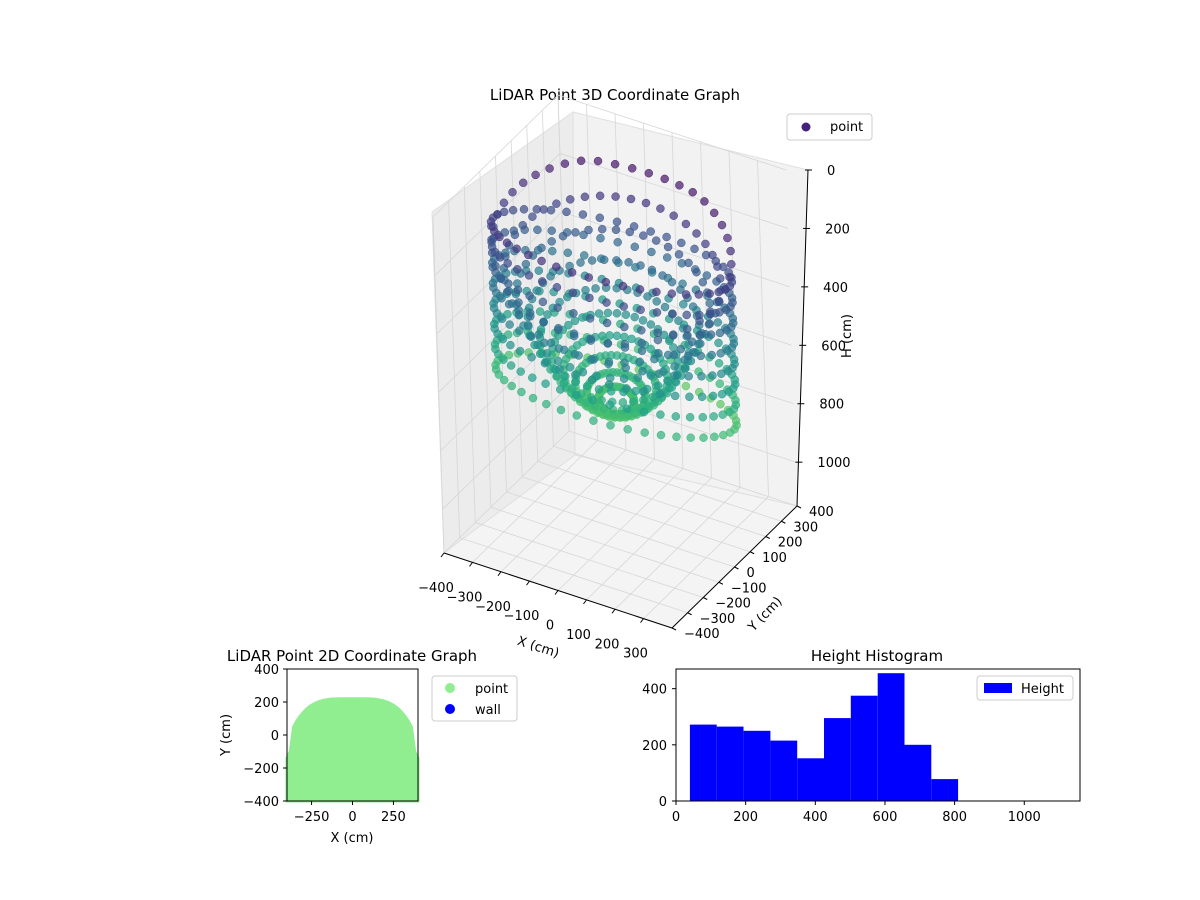 The image size is (1200, 900). What do you see at coordinates (806, 127) in the screenshot?
I see `legend-3d-marker` at bounding box center [806, 127].